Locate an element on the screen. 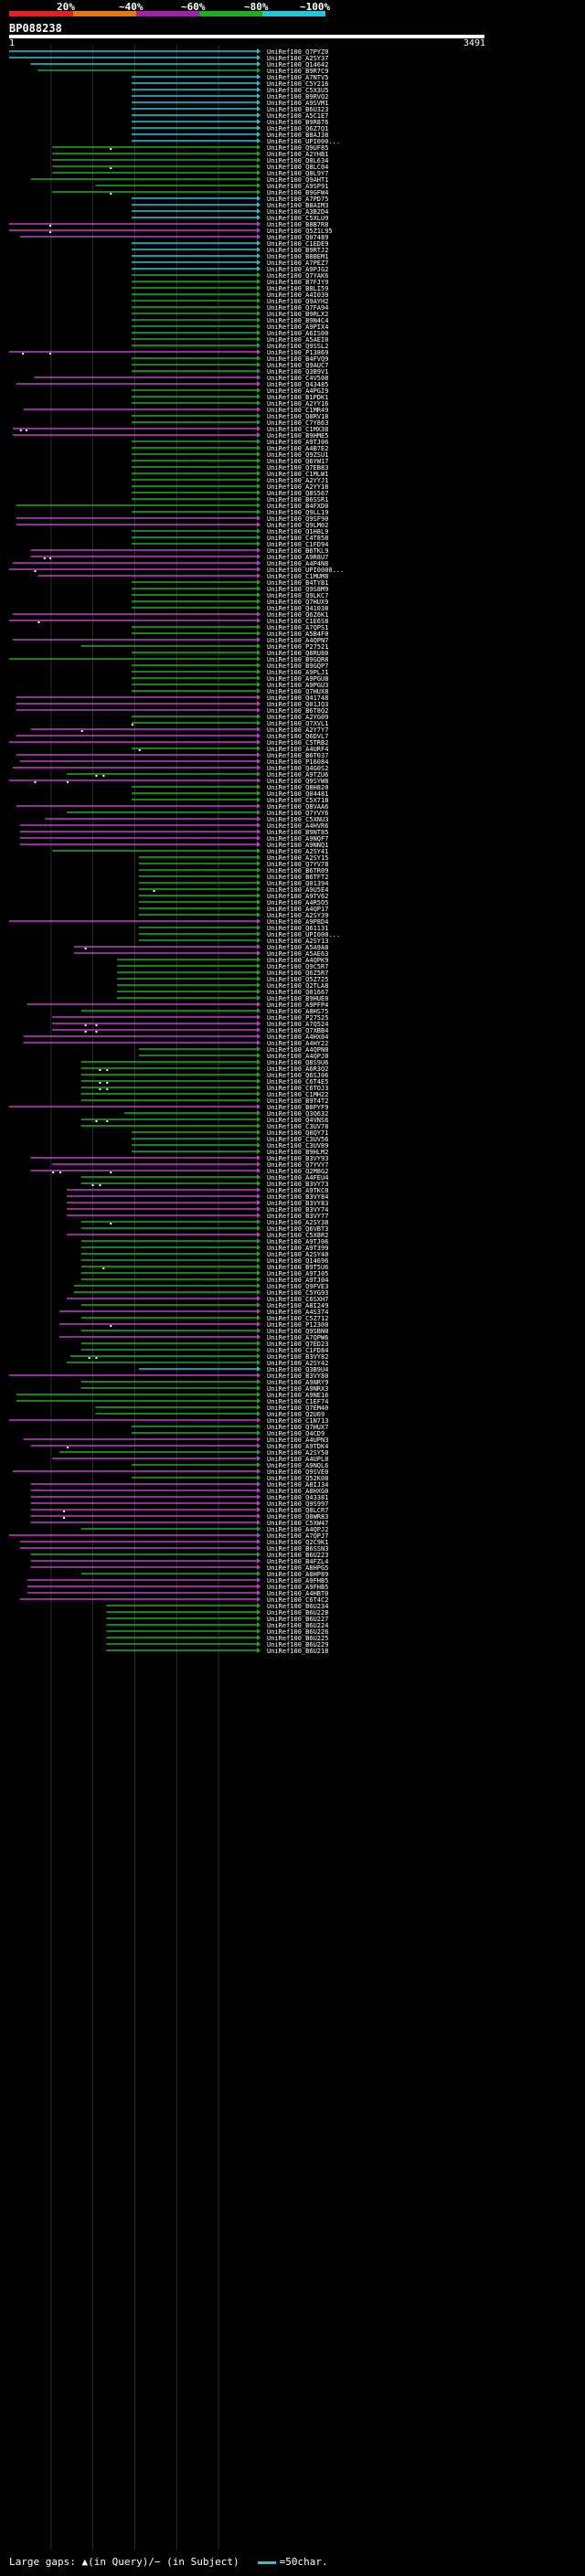  hit-label: UniRef100_Q43381 is located at coordinates (298, 1497).